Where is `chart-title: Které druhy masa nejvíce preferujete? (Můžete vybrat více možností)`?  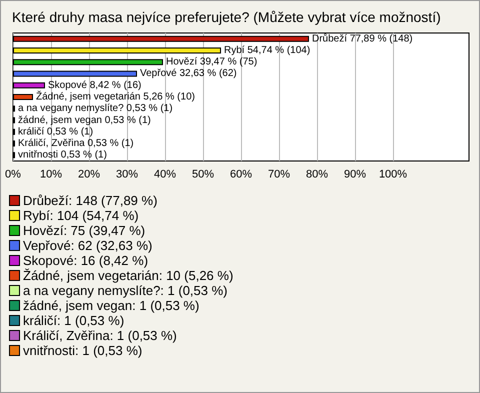
chart-title: Které druhy masa nejvíce preferujete? (Můžete vybrat více možností) is located at coordinates (226, 17).